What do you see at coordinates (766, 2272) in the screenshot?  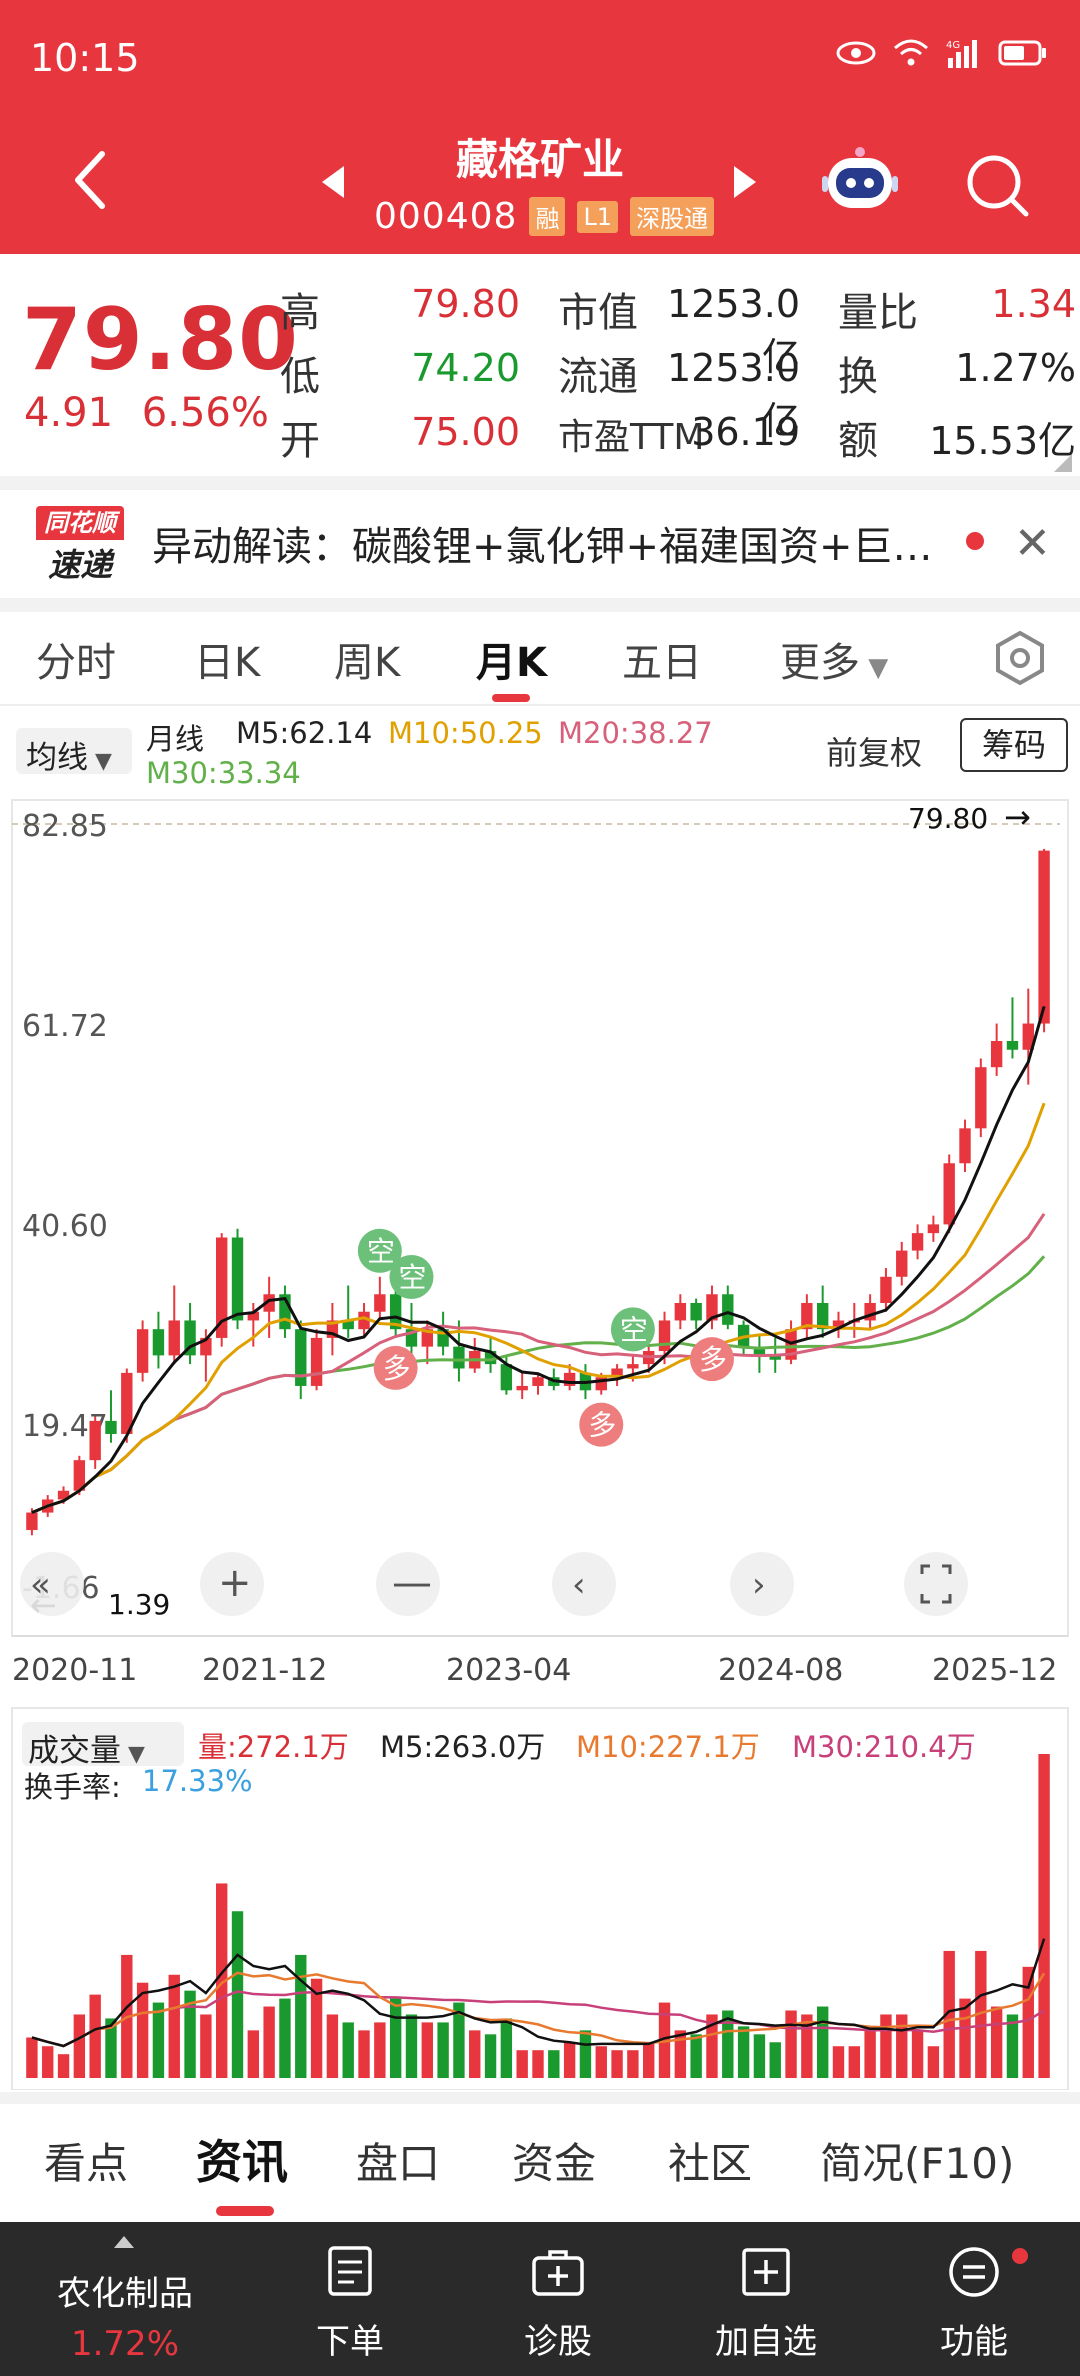 I see `add-square-icon` at bounding box center [766, 2272].